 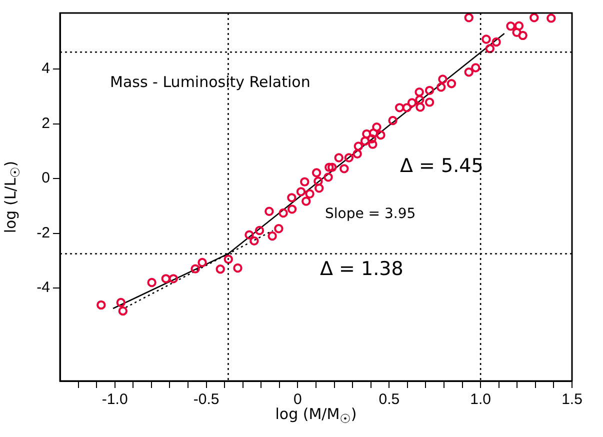 I want to click on annotation: Slope = 3.95, so click(x=370, y=214).